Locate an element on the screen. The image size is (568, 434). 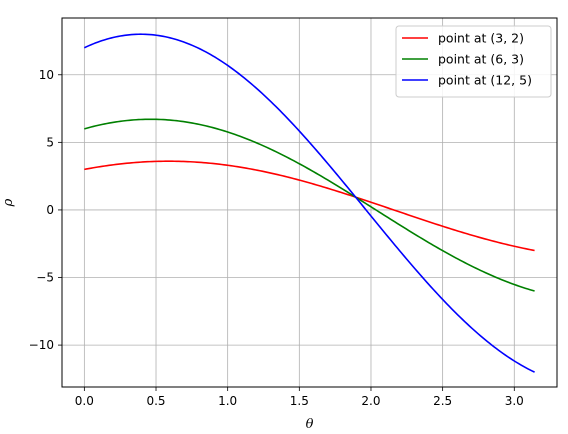
x-tick-label: 1.0 is located at coordinates (227, 401).